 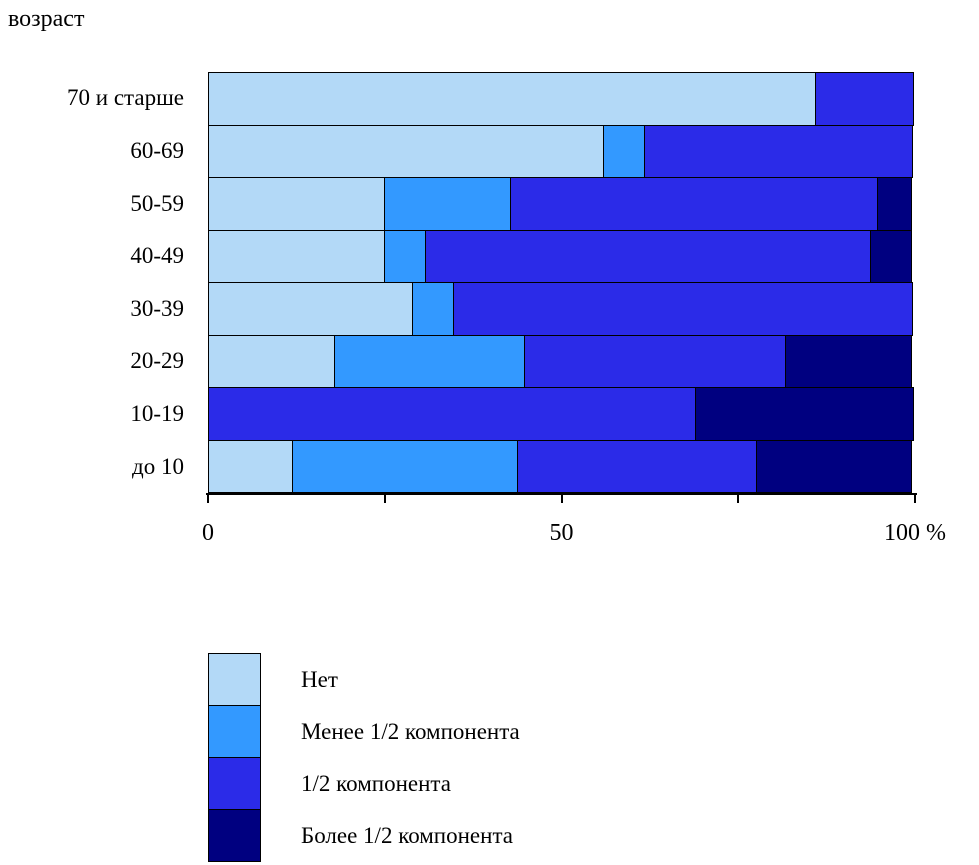 What do you see at coordinates (319, 679) in the screenshot?
I see `legend-label: Нет` at bounding box center [319, 679].